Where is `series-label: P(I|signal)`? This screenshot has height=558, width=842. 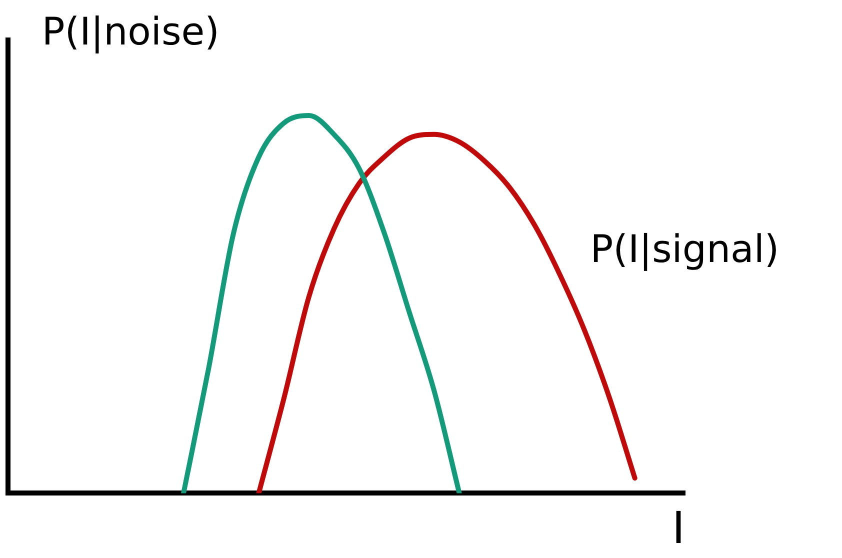 series-label: P(I|signal) is located at coordinates (685, 249).